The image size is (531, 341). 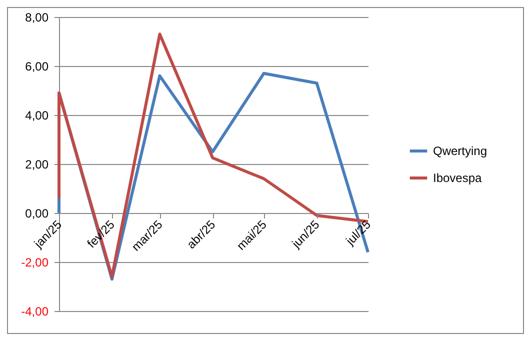 I want to click on legend-label: Qwertying, so click(x=460, y=151).